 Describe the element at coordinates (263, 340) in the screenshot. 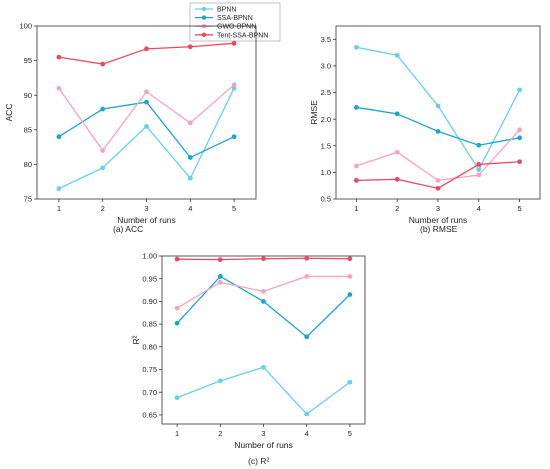

I see `r2-plot-frame` at that location.